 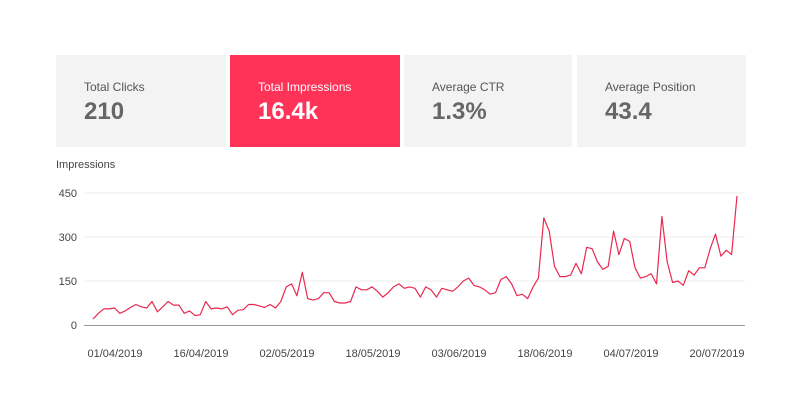 I want to click on card-value: 210, so click(x=104, y=111).